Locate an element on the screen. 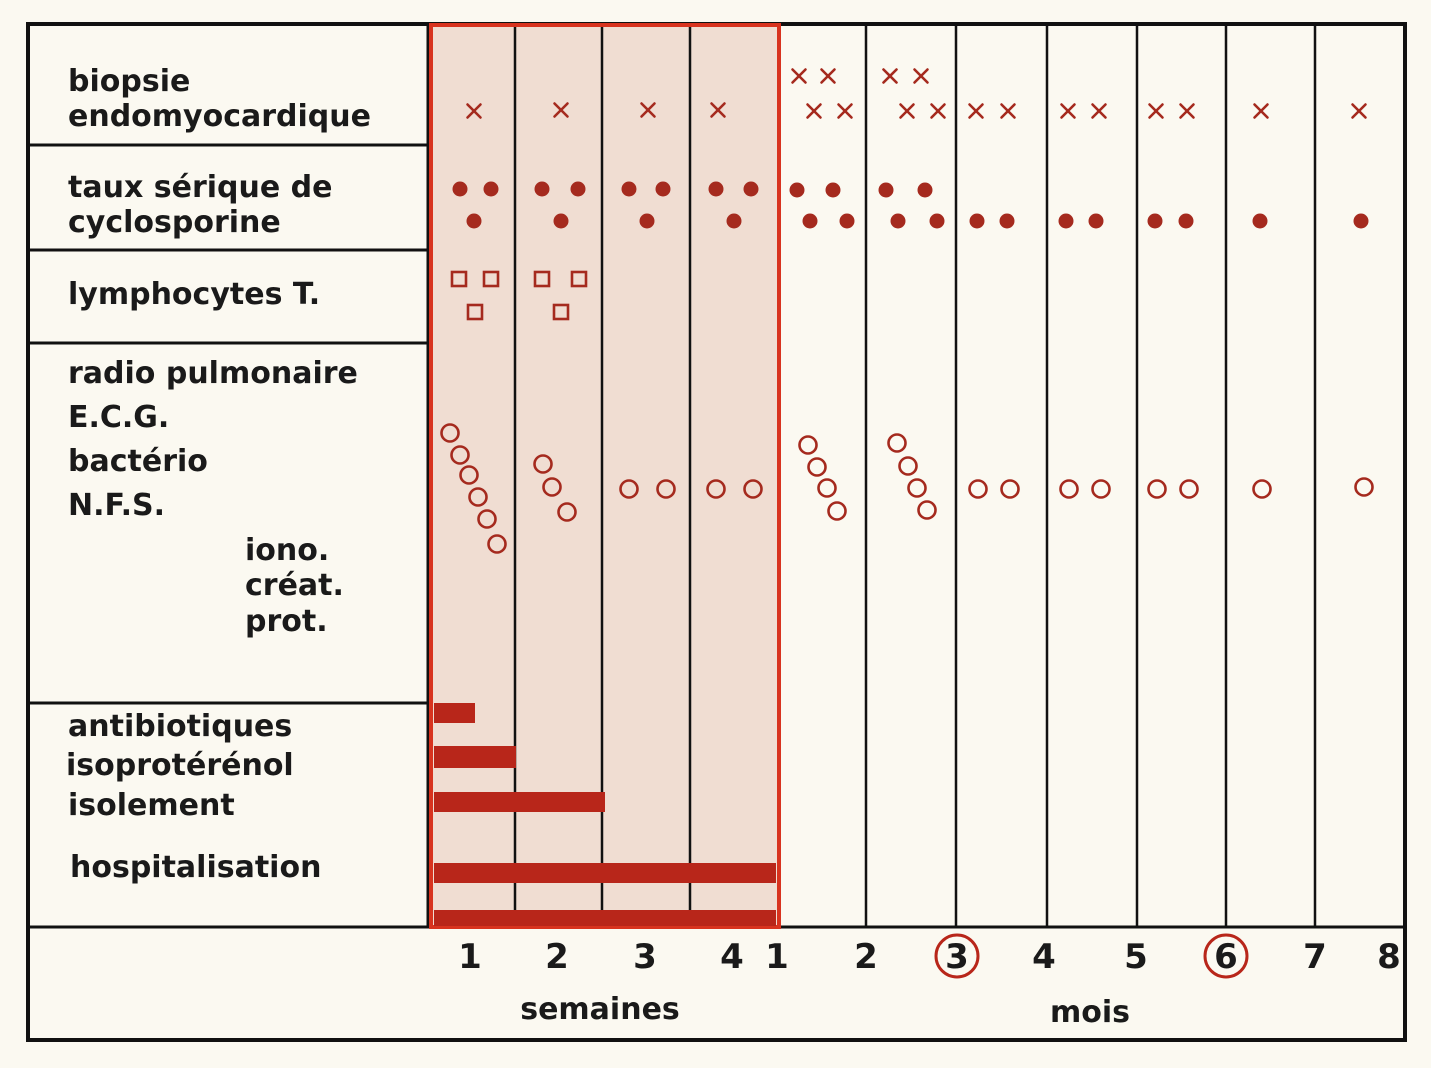 The width and height of the screenshot is (1431, 1068). label-iono: iono. is located at coordinates (287, 550).